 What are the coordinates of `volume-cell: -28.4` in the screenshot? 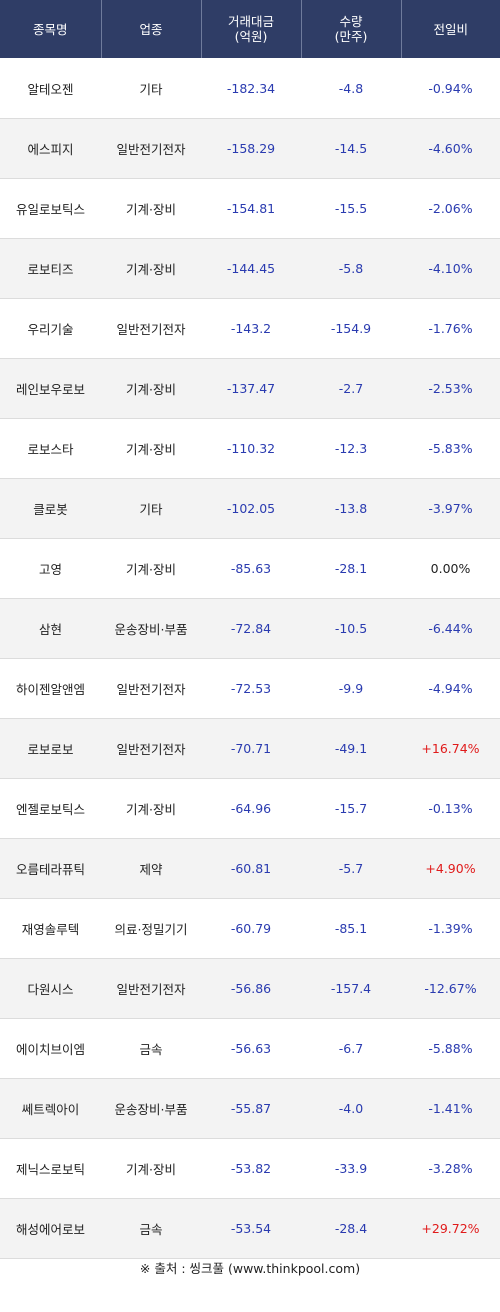 It's located at (351, 1228).